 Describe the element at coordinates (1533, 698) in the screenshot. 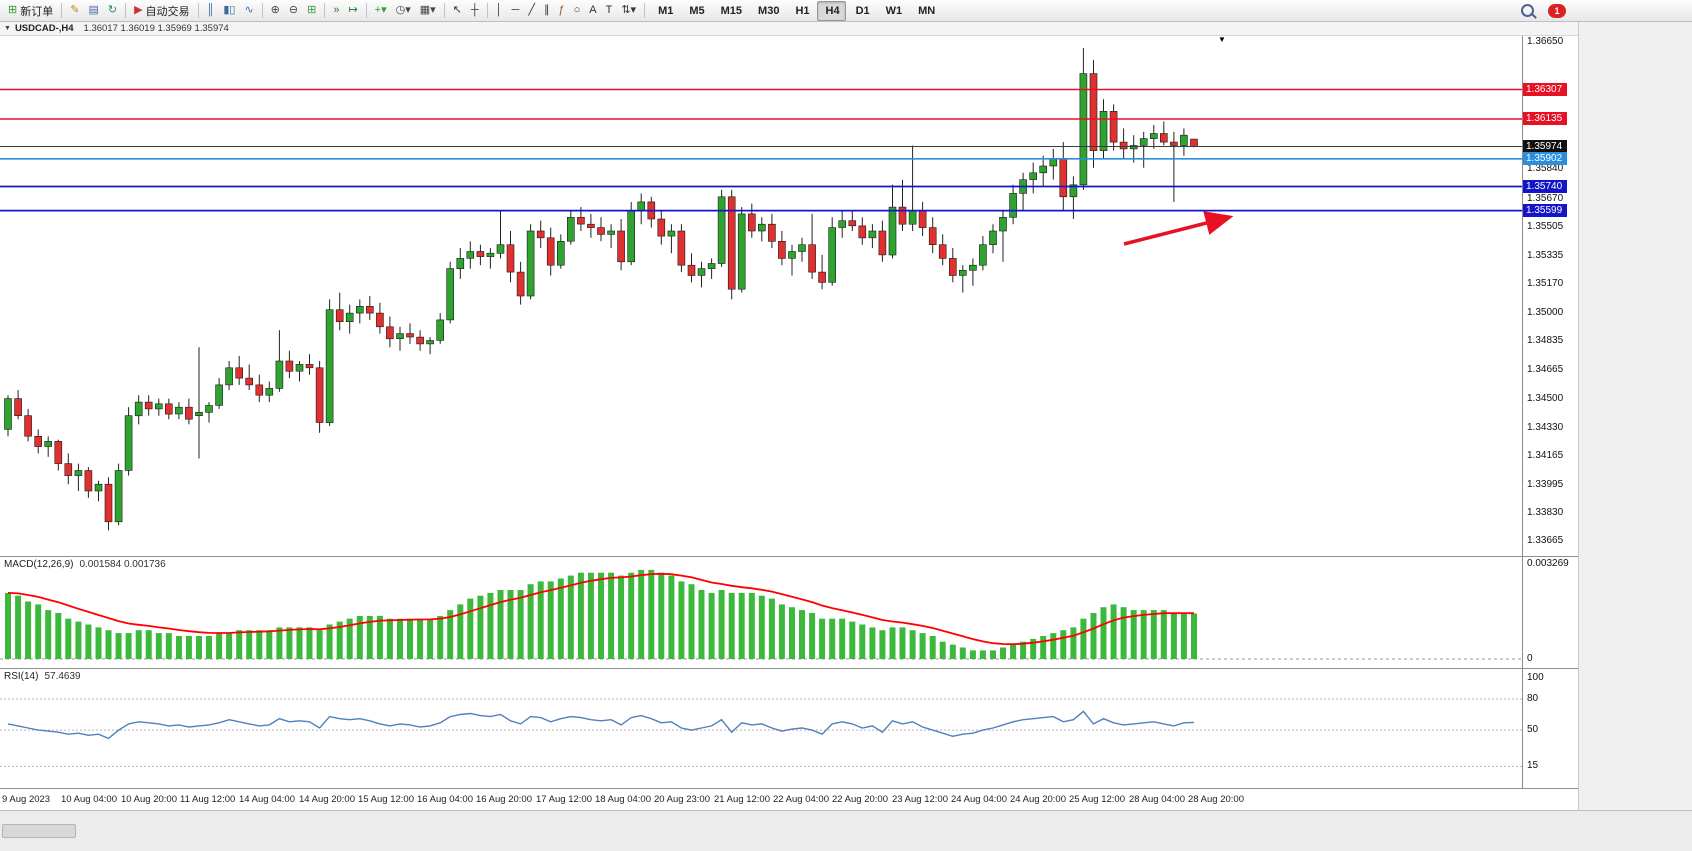

I see `rsi-axis-label: 80` at that location.